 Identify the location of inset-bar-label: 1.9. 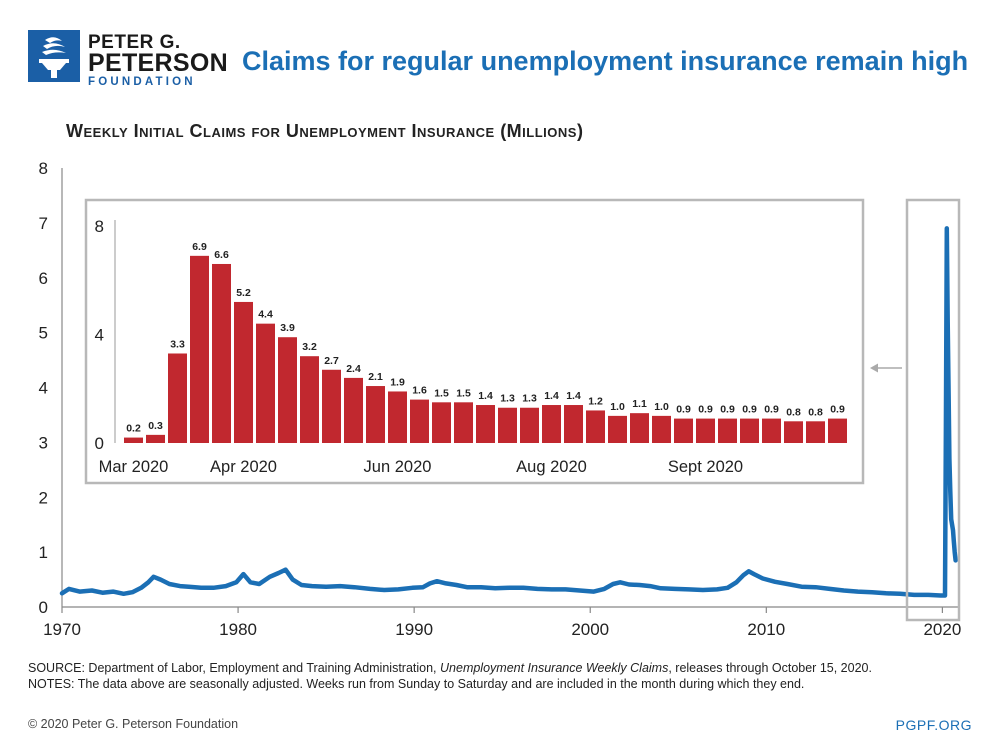
(397, 382).